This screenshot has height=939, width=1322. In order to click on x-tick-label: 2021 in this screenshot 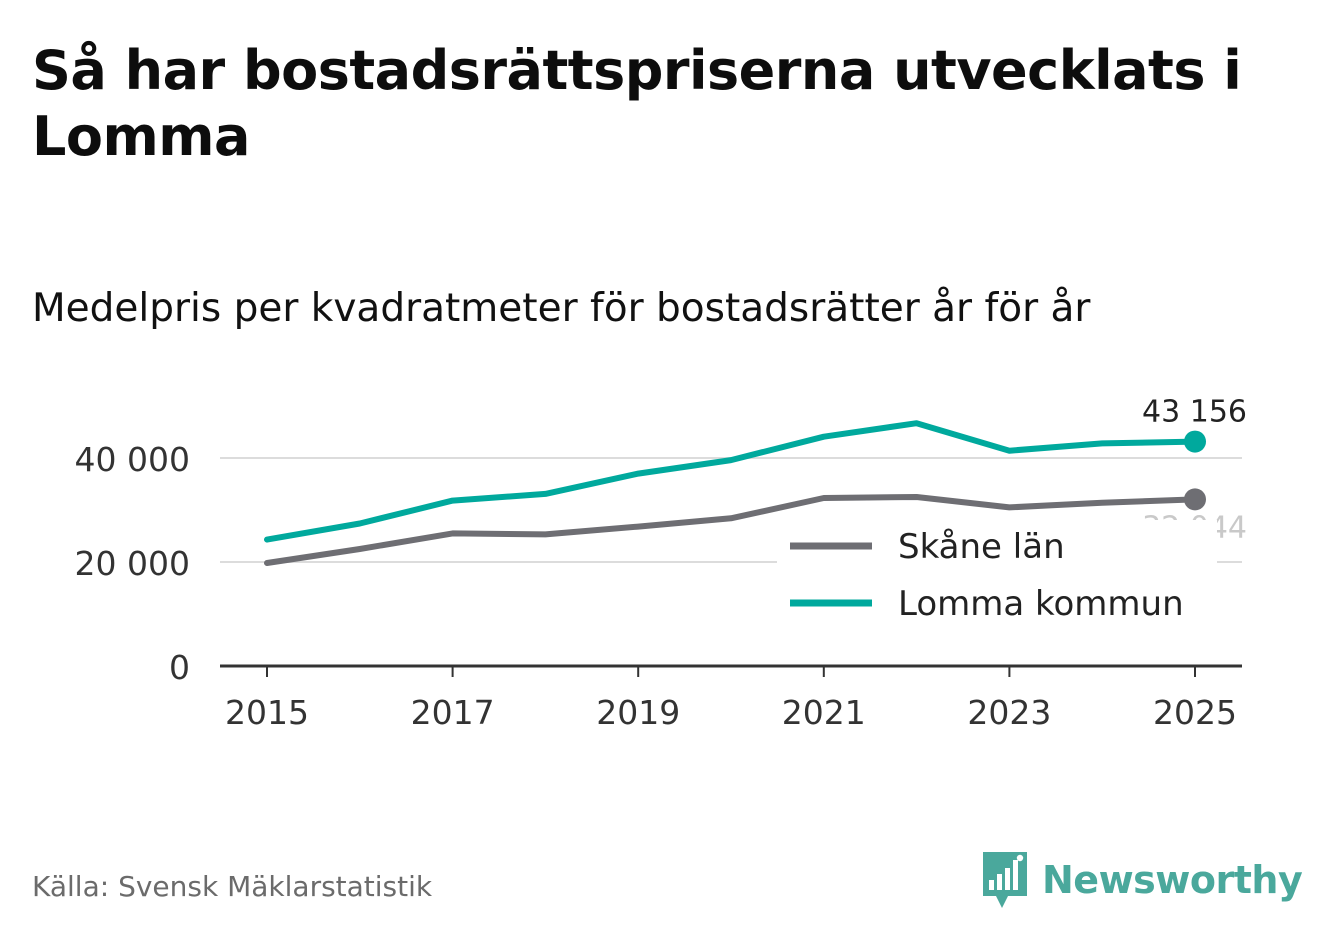, I will do `click(824, 712)`.